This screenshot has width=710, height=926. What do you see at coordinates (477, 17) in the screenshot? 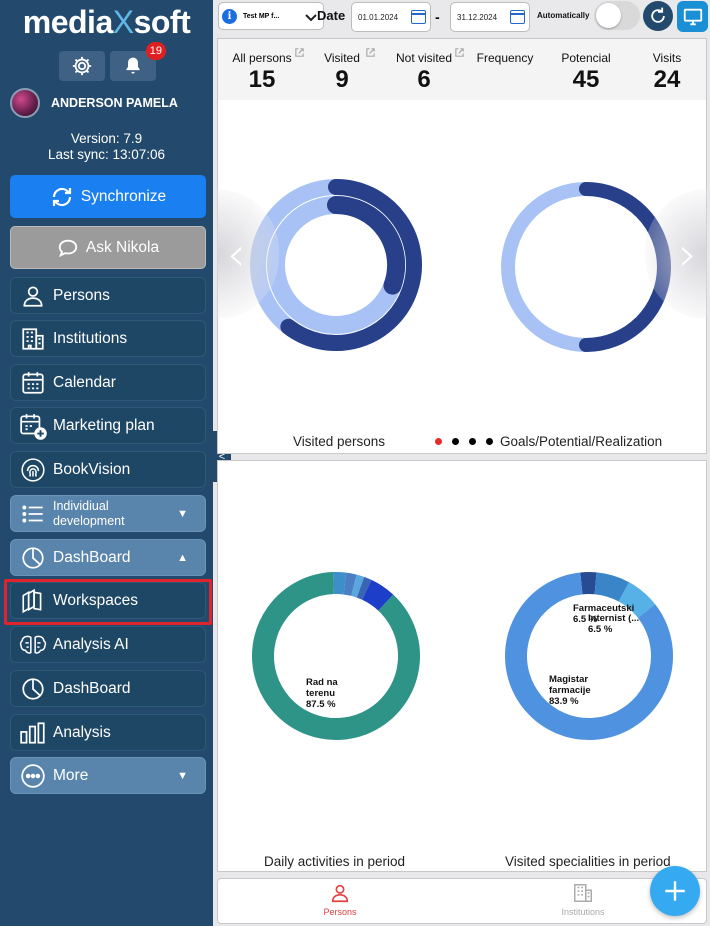
I see `date-to-value: 31.12.2024` at bounding box center [477, 17].